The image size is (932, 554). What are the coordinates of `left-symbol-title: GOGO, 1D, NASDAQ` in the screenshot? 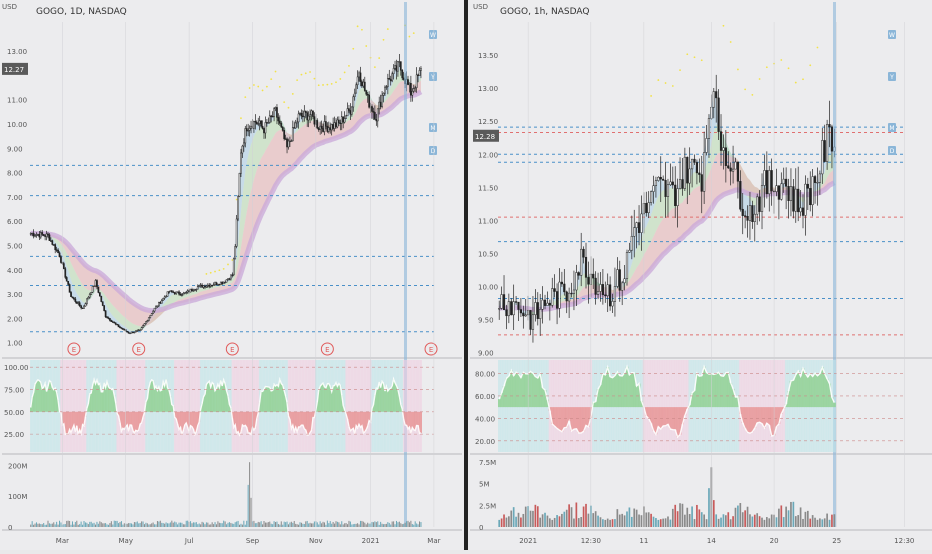 It's located at (81, 12).